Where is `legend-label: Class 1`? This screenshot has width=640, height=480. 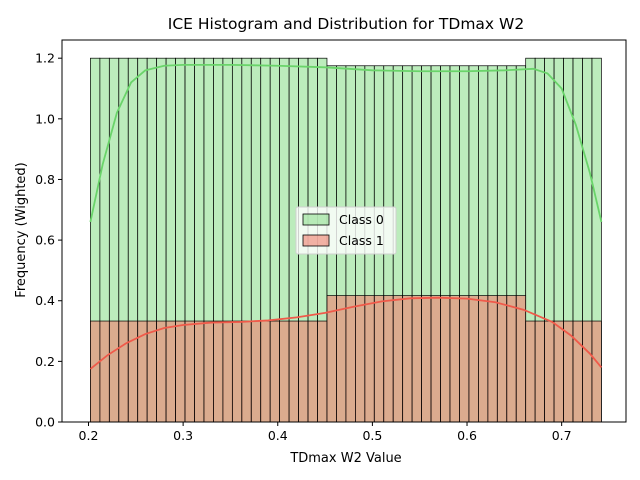
legend-label: Class 1 is located at coordinates (361, 240).